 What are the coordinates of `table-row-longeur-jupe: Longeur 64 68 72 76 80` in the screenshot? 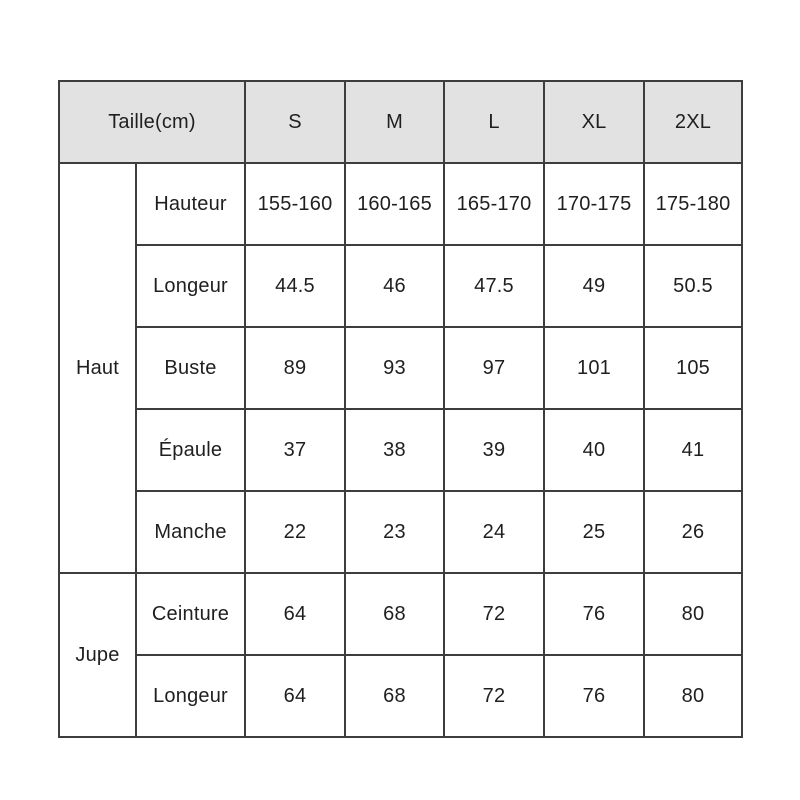 It's located at (401, 696).